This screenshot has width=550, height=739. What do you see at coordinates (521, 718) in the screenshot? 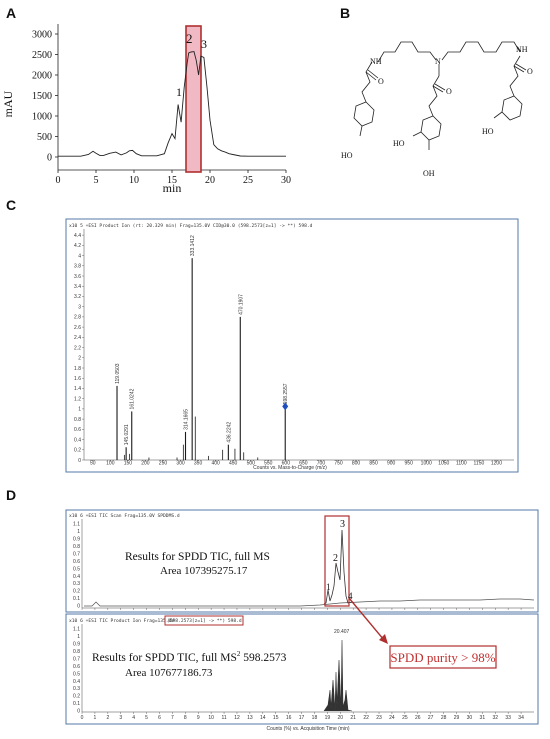
I see `chart-d-x-tick-label: 34` at bounding box center [521, 718].